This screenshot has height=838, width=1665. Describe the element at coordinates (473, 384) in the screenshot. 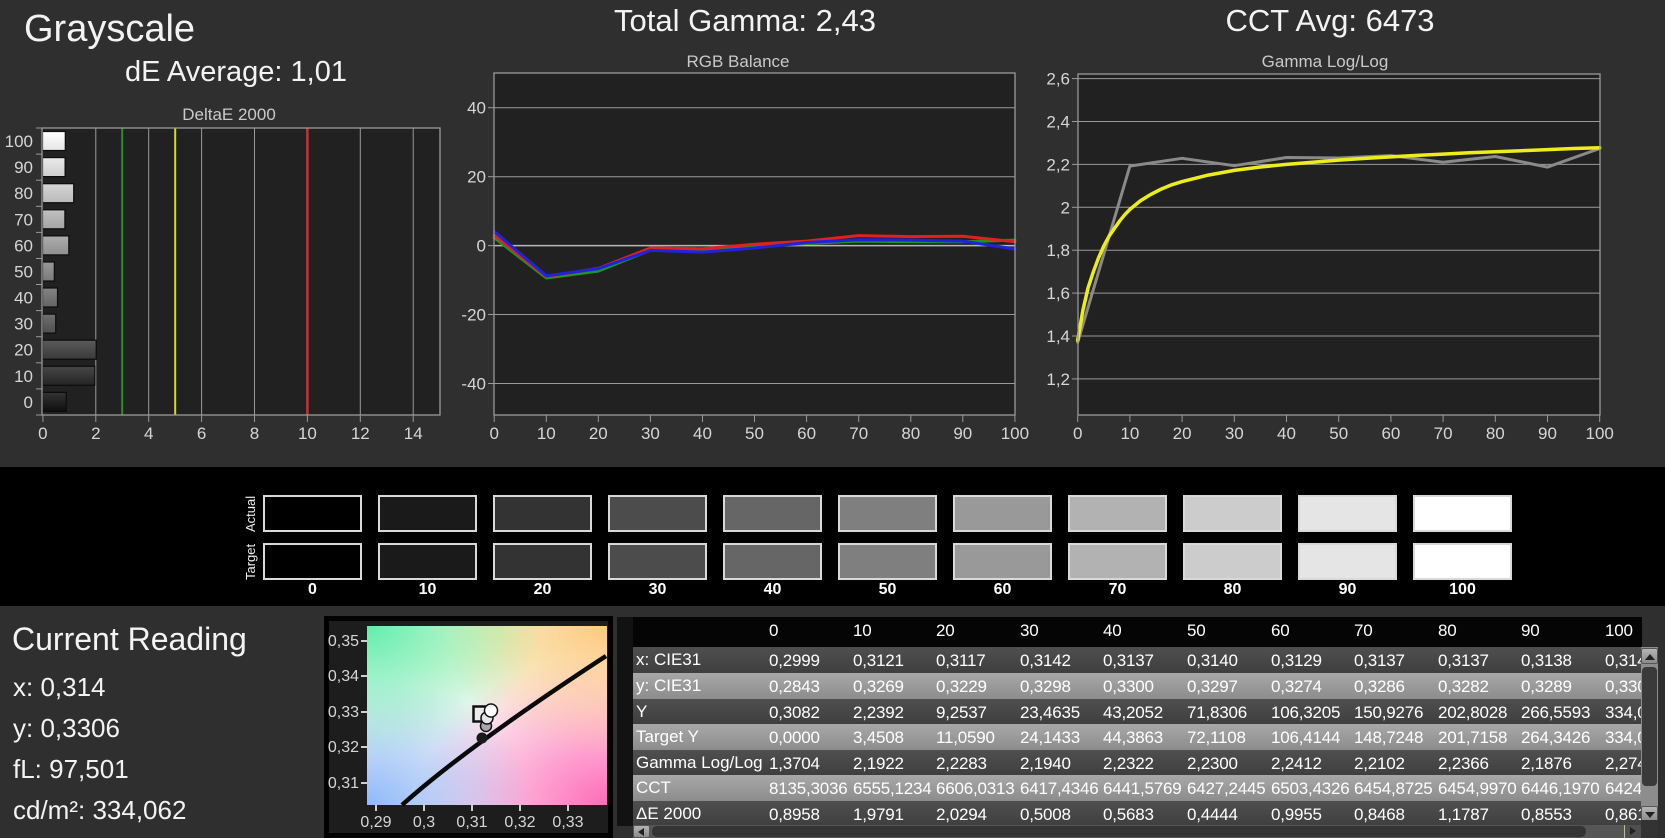

I see `svg-text: -40` at that location.